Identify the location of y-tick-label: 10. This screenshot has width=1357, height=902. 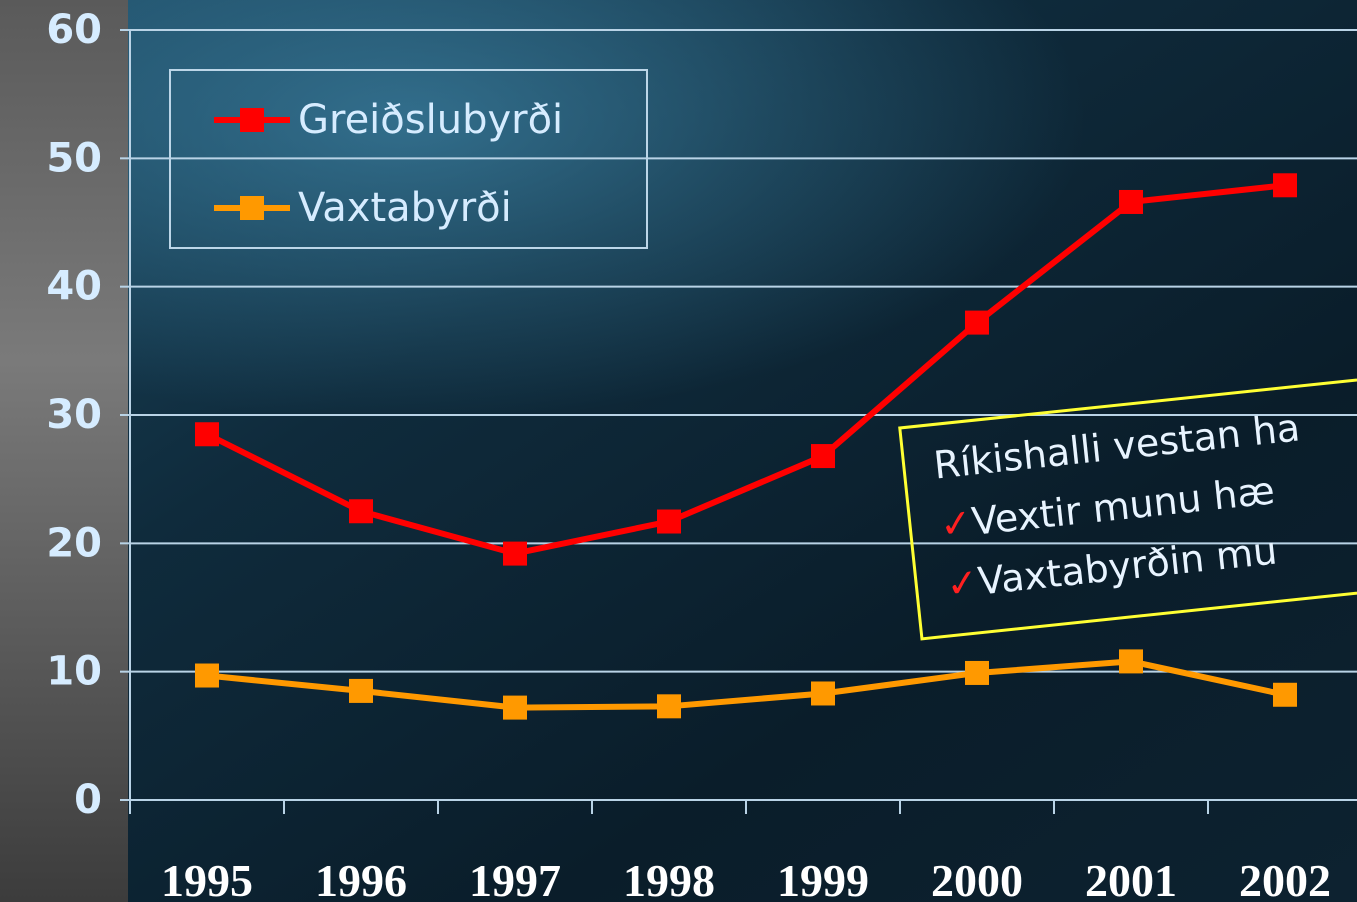
(74, 672).